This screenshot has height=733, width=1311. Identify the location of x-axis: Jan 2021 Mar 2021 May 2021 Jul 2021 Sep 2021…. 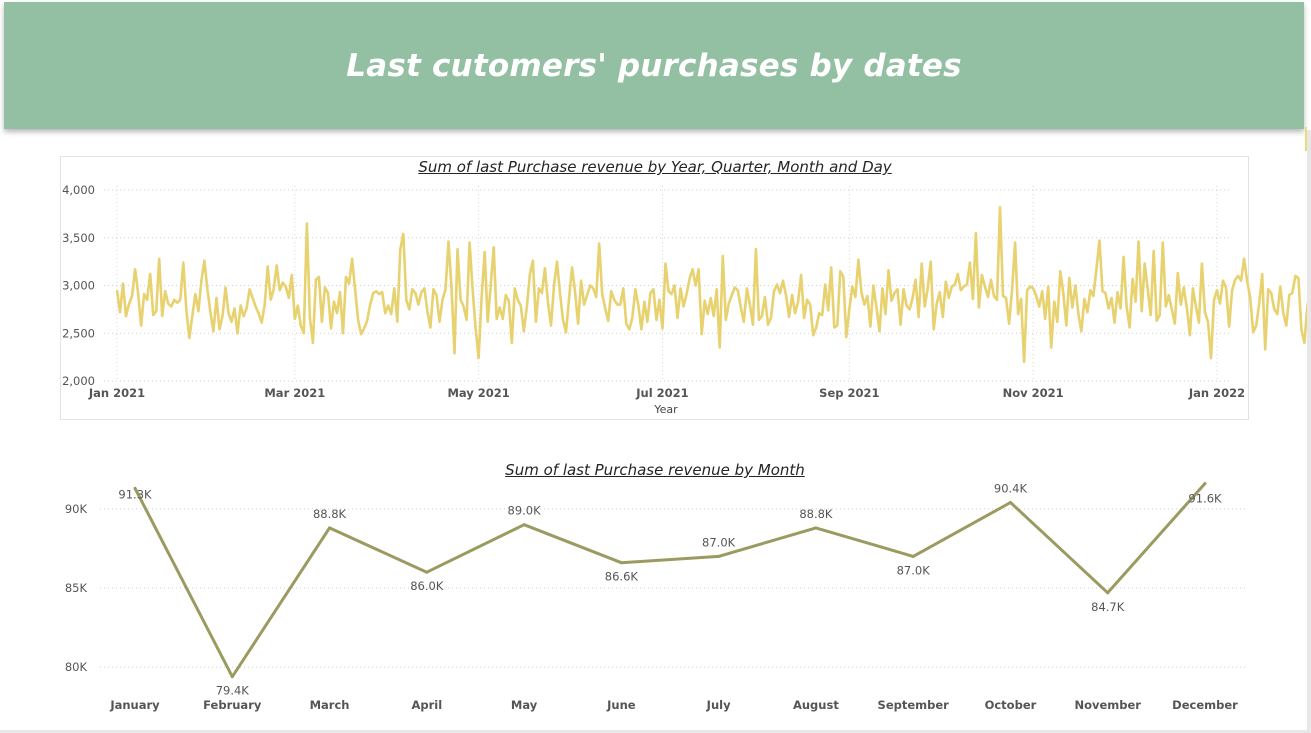
(666, 393).